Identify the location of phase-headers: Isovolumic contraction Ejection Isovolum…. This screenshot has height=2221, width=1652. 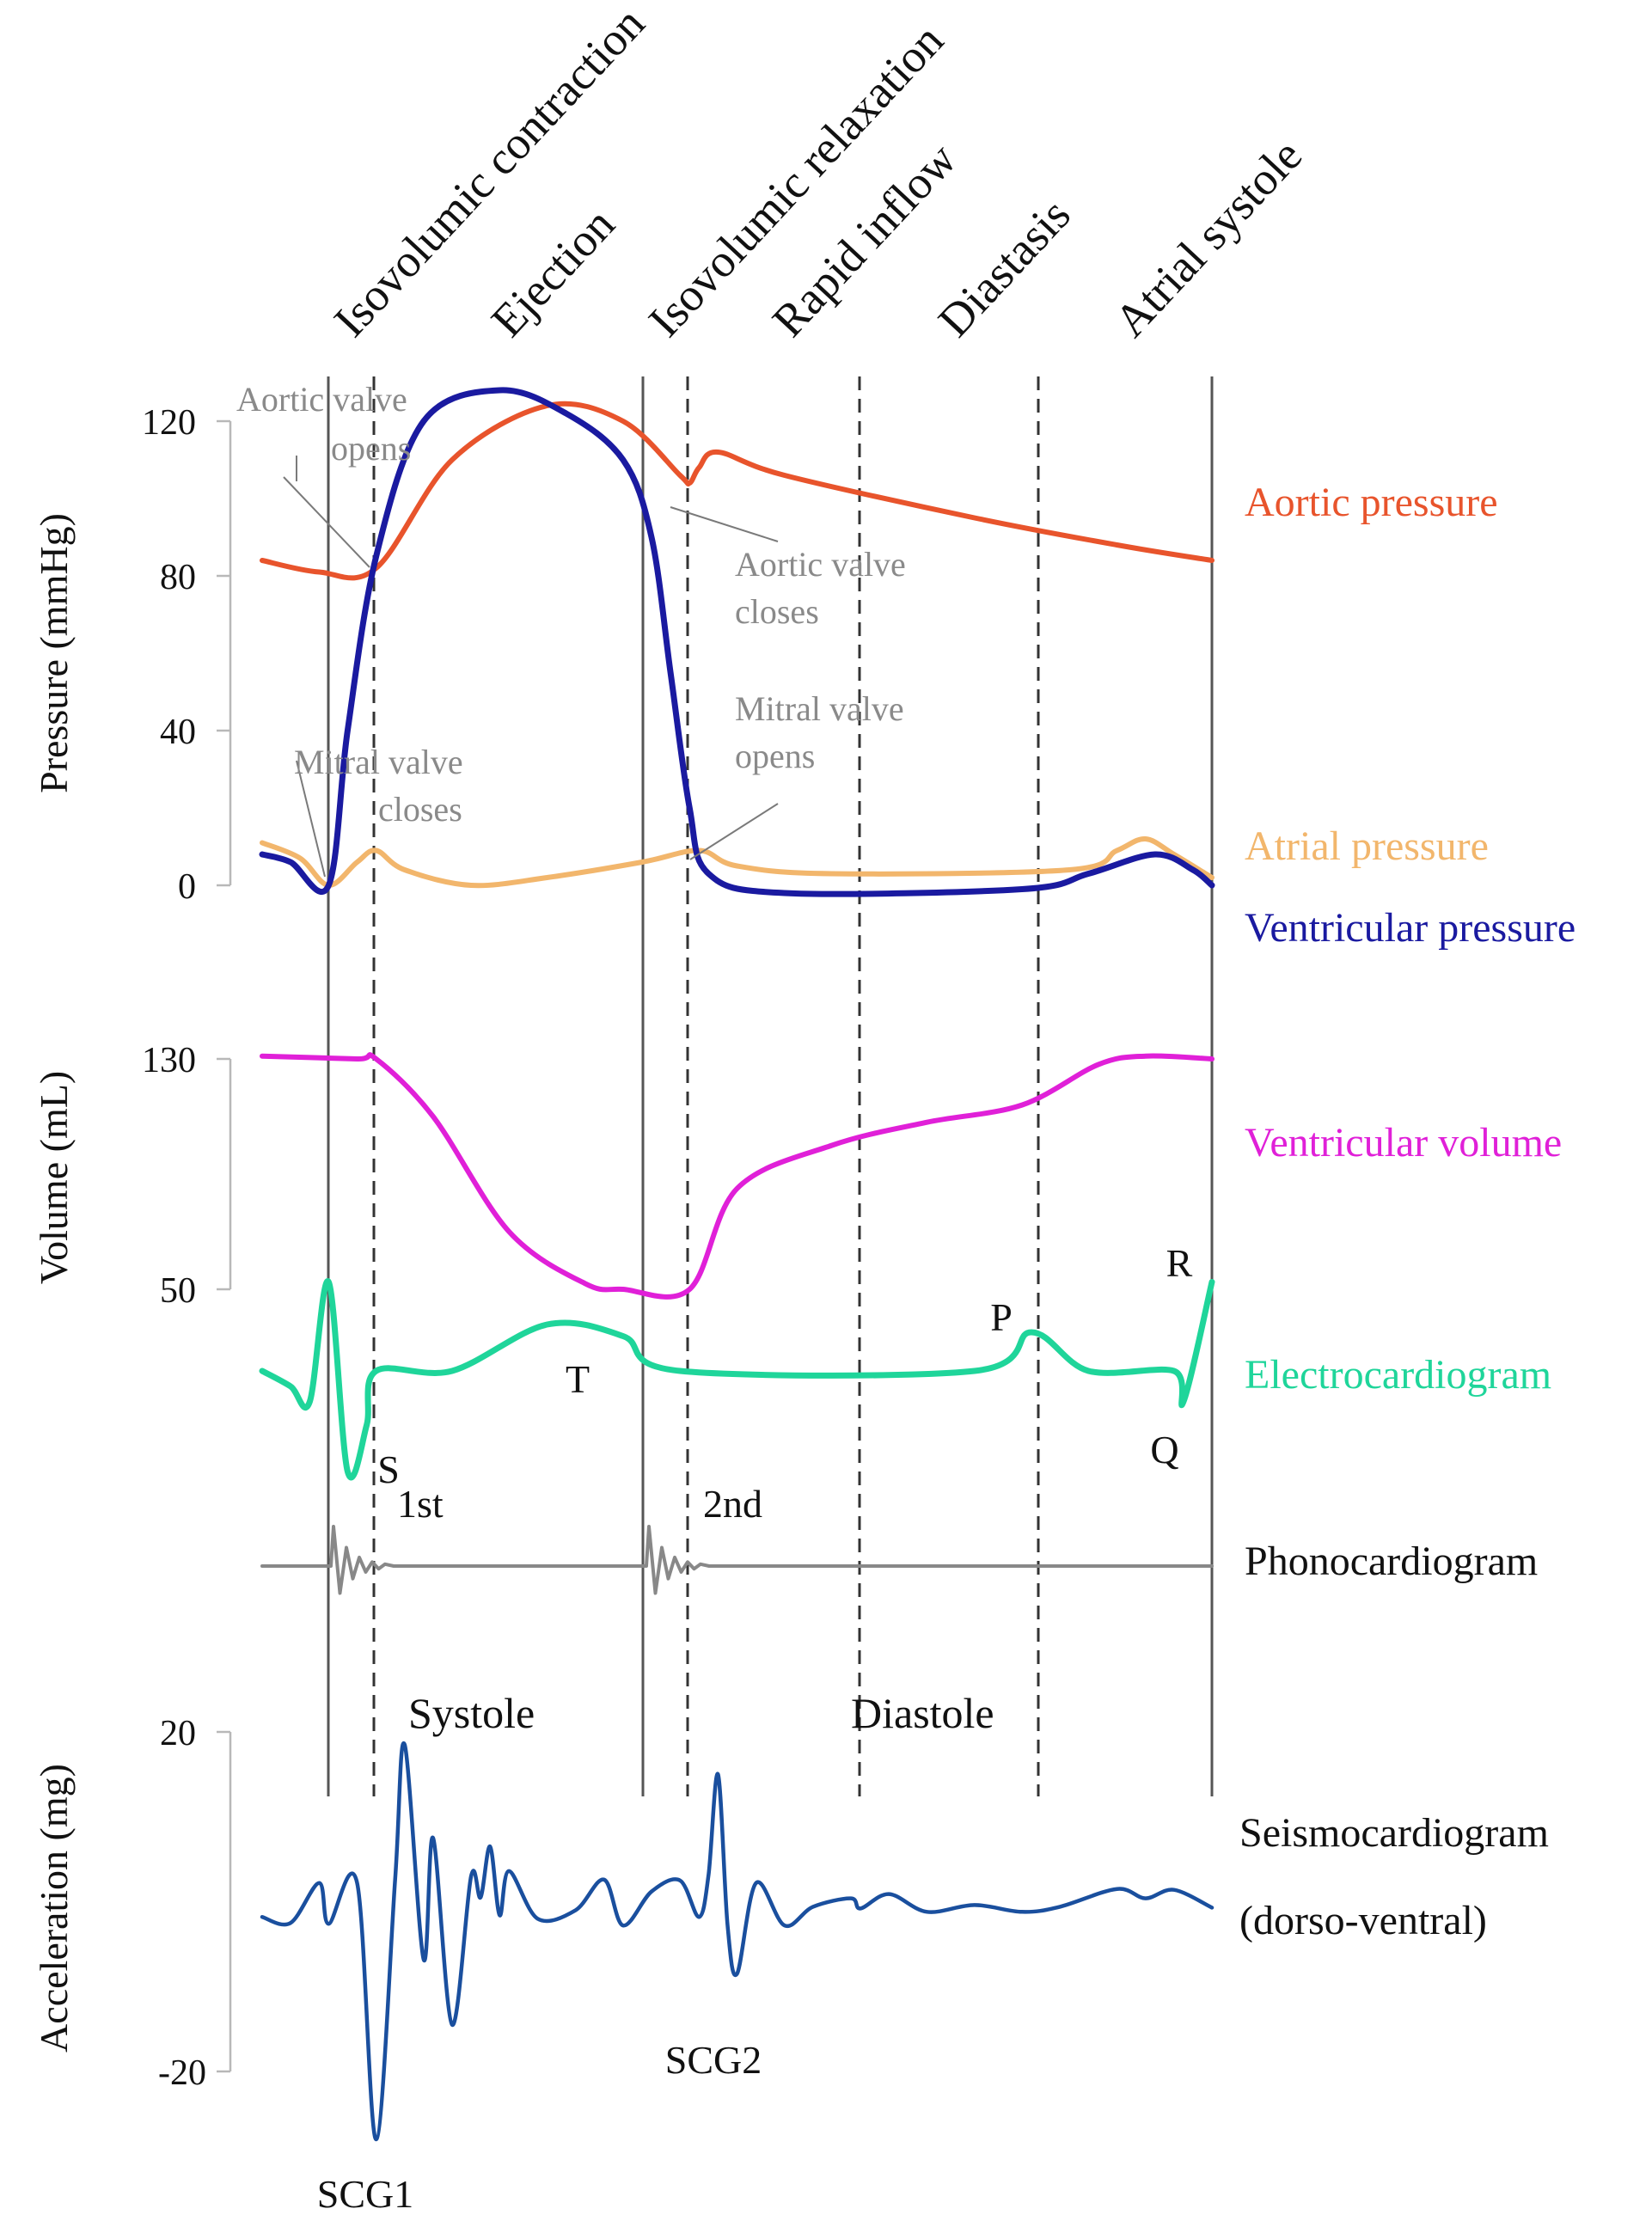
(818, 173).